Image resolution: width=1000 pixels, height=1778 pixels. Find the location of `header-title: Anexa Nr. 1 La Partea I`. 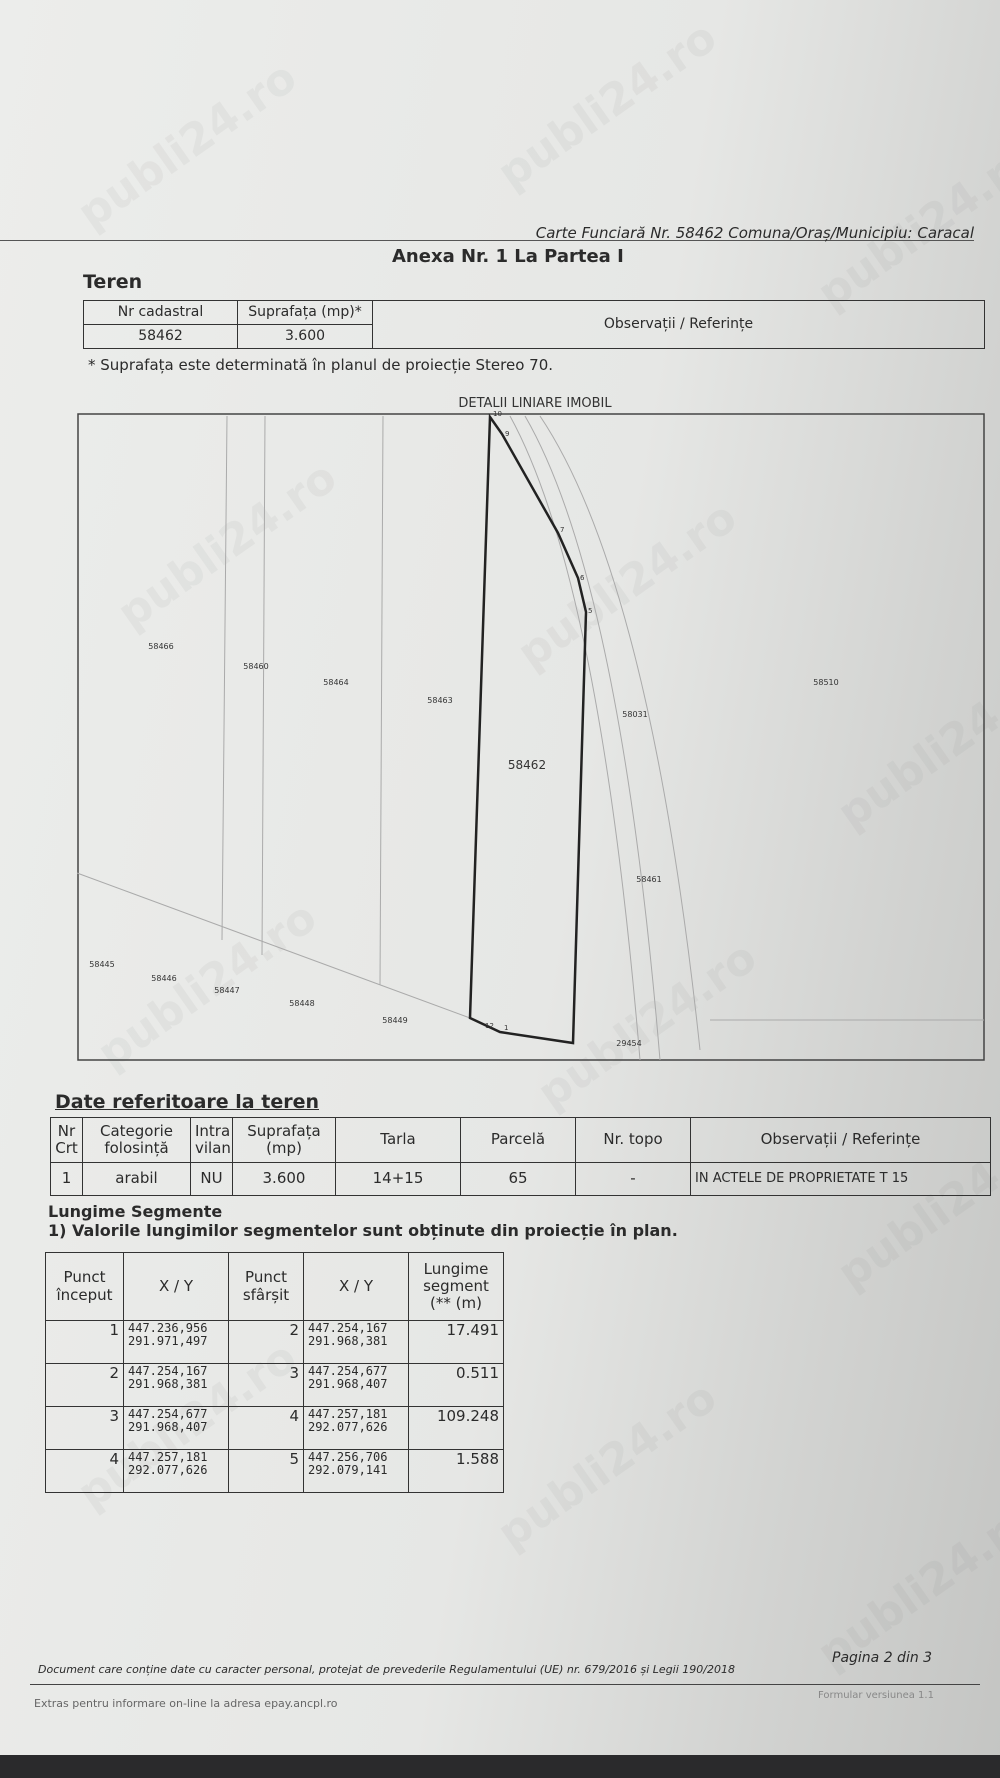

header-title: Anexa Nr. 1 La Partea I is located at coordinates (508, 256).